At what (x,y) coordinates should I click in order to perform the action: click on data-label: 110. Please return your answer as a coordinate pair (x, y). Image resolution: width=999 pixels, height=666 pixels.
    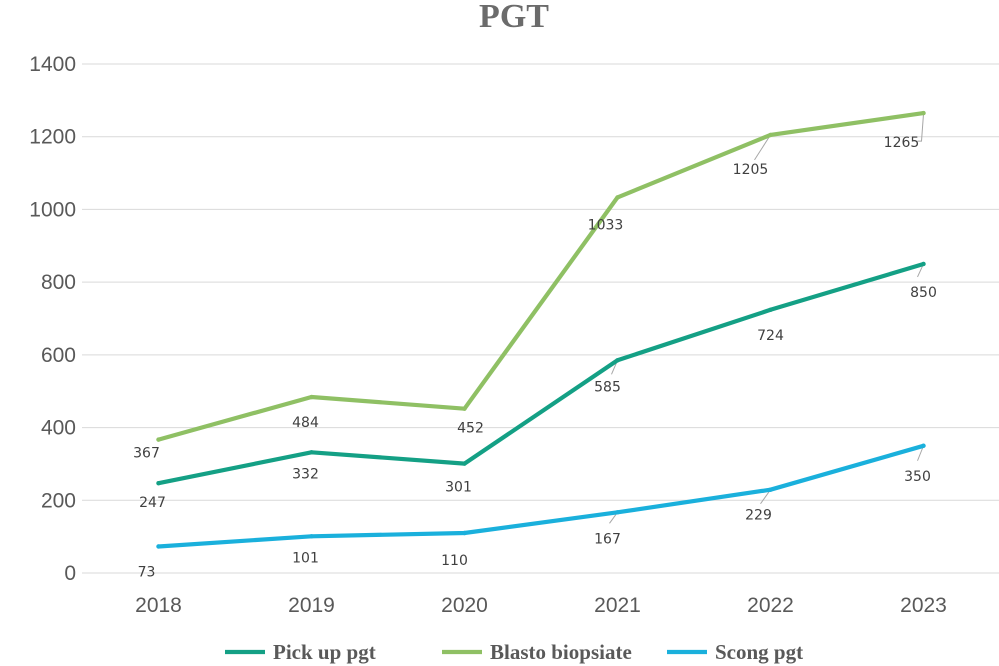
    Looking at the image, I should click on (454, 561).